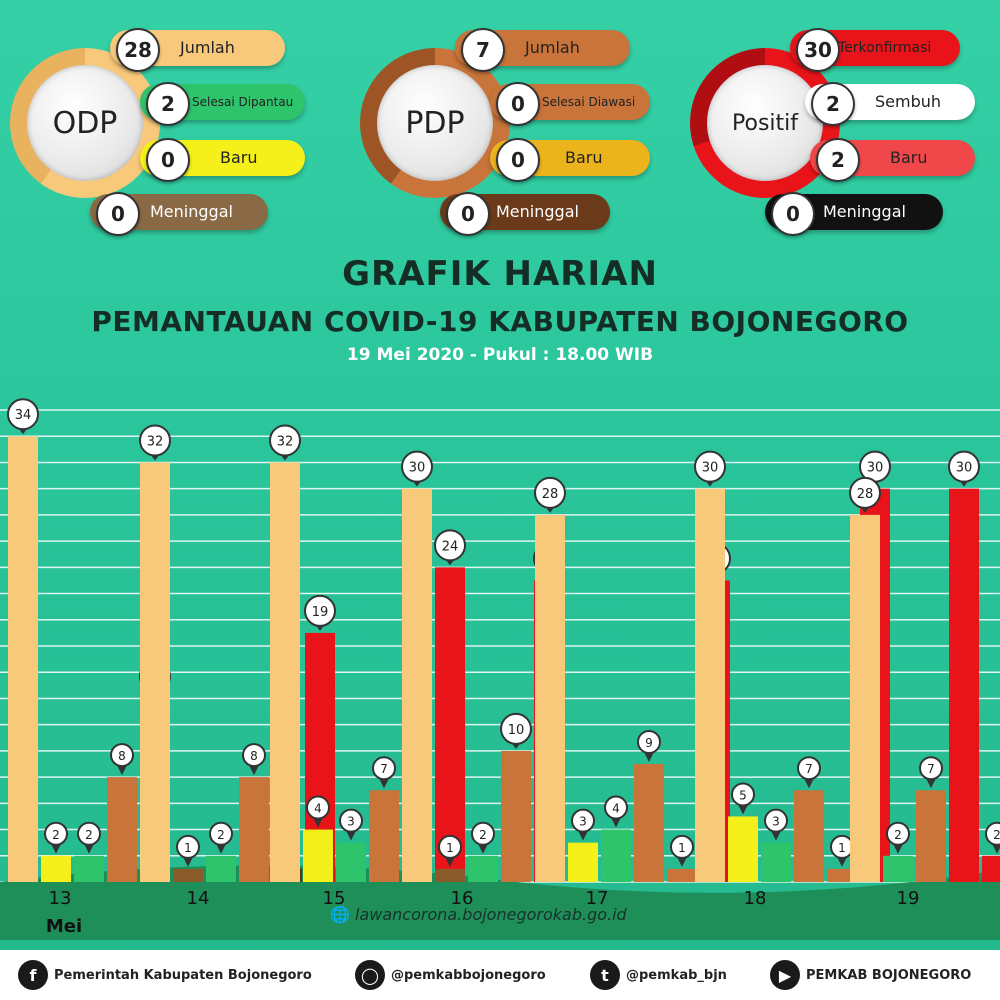 This screenshot has height=1000, width=1000. I want to click on odp-jumlah-pill: 28 Jumlah, so click(197, 50).